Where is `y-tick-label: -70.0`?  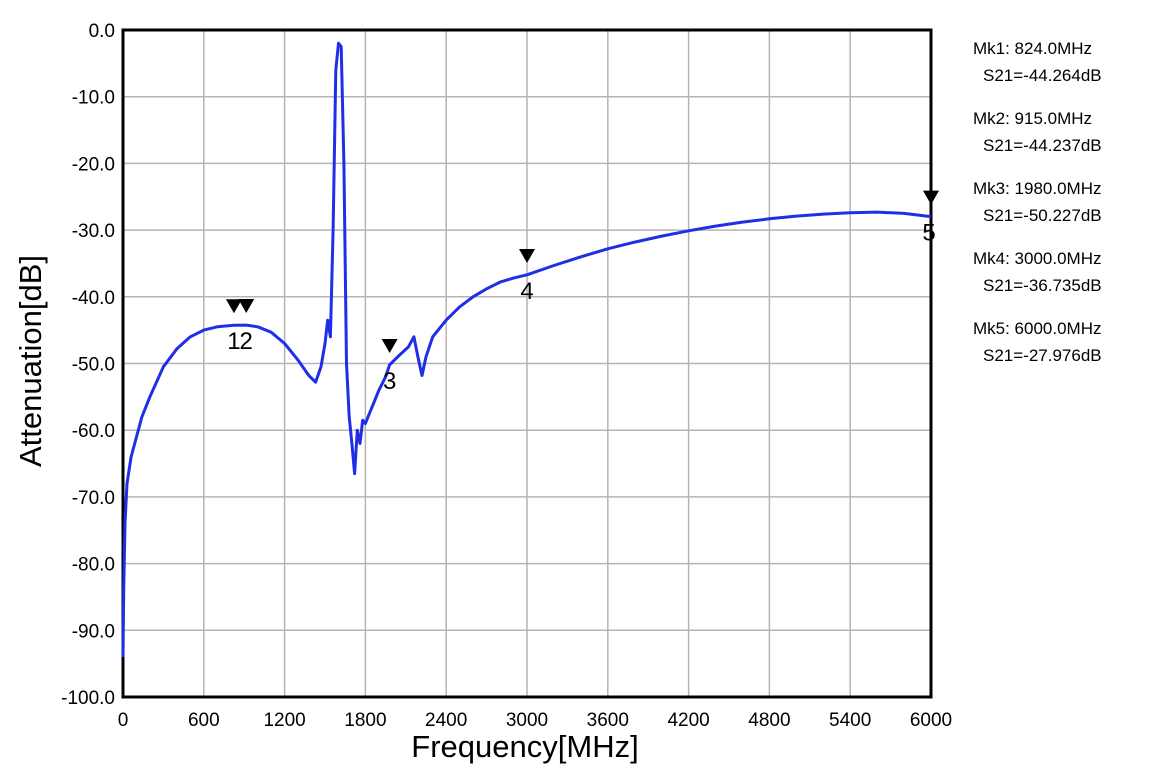 y-tick-label: -70.0 is located at coordinates (93, 498).